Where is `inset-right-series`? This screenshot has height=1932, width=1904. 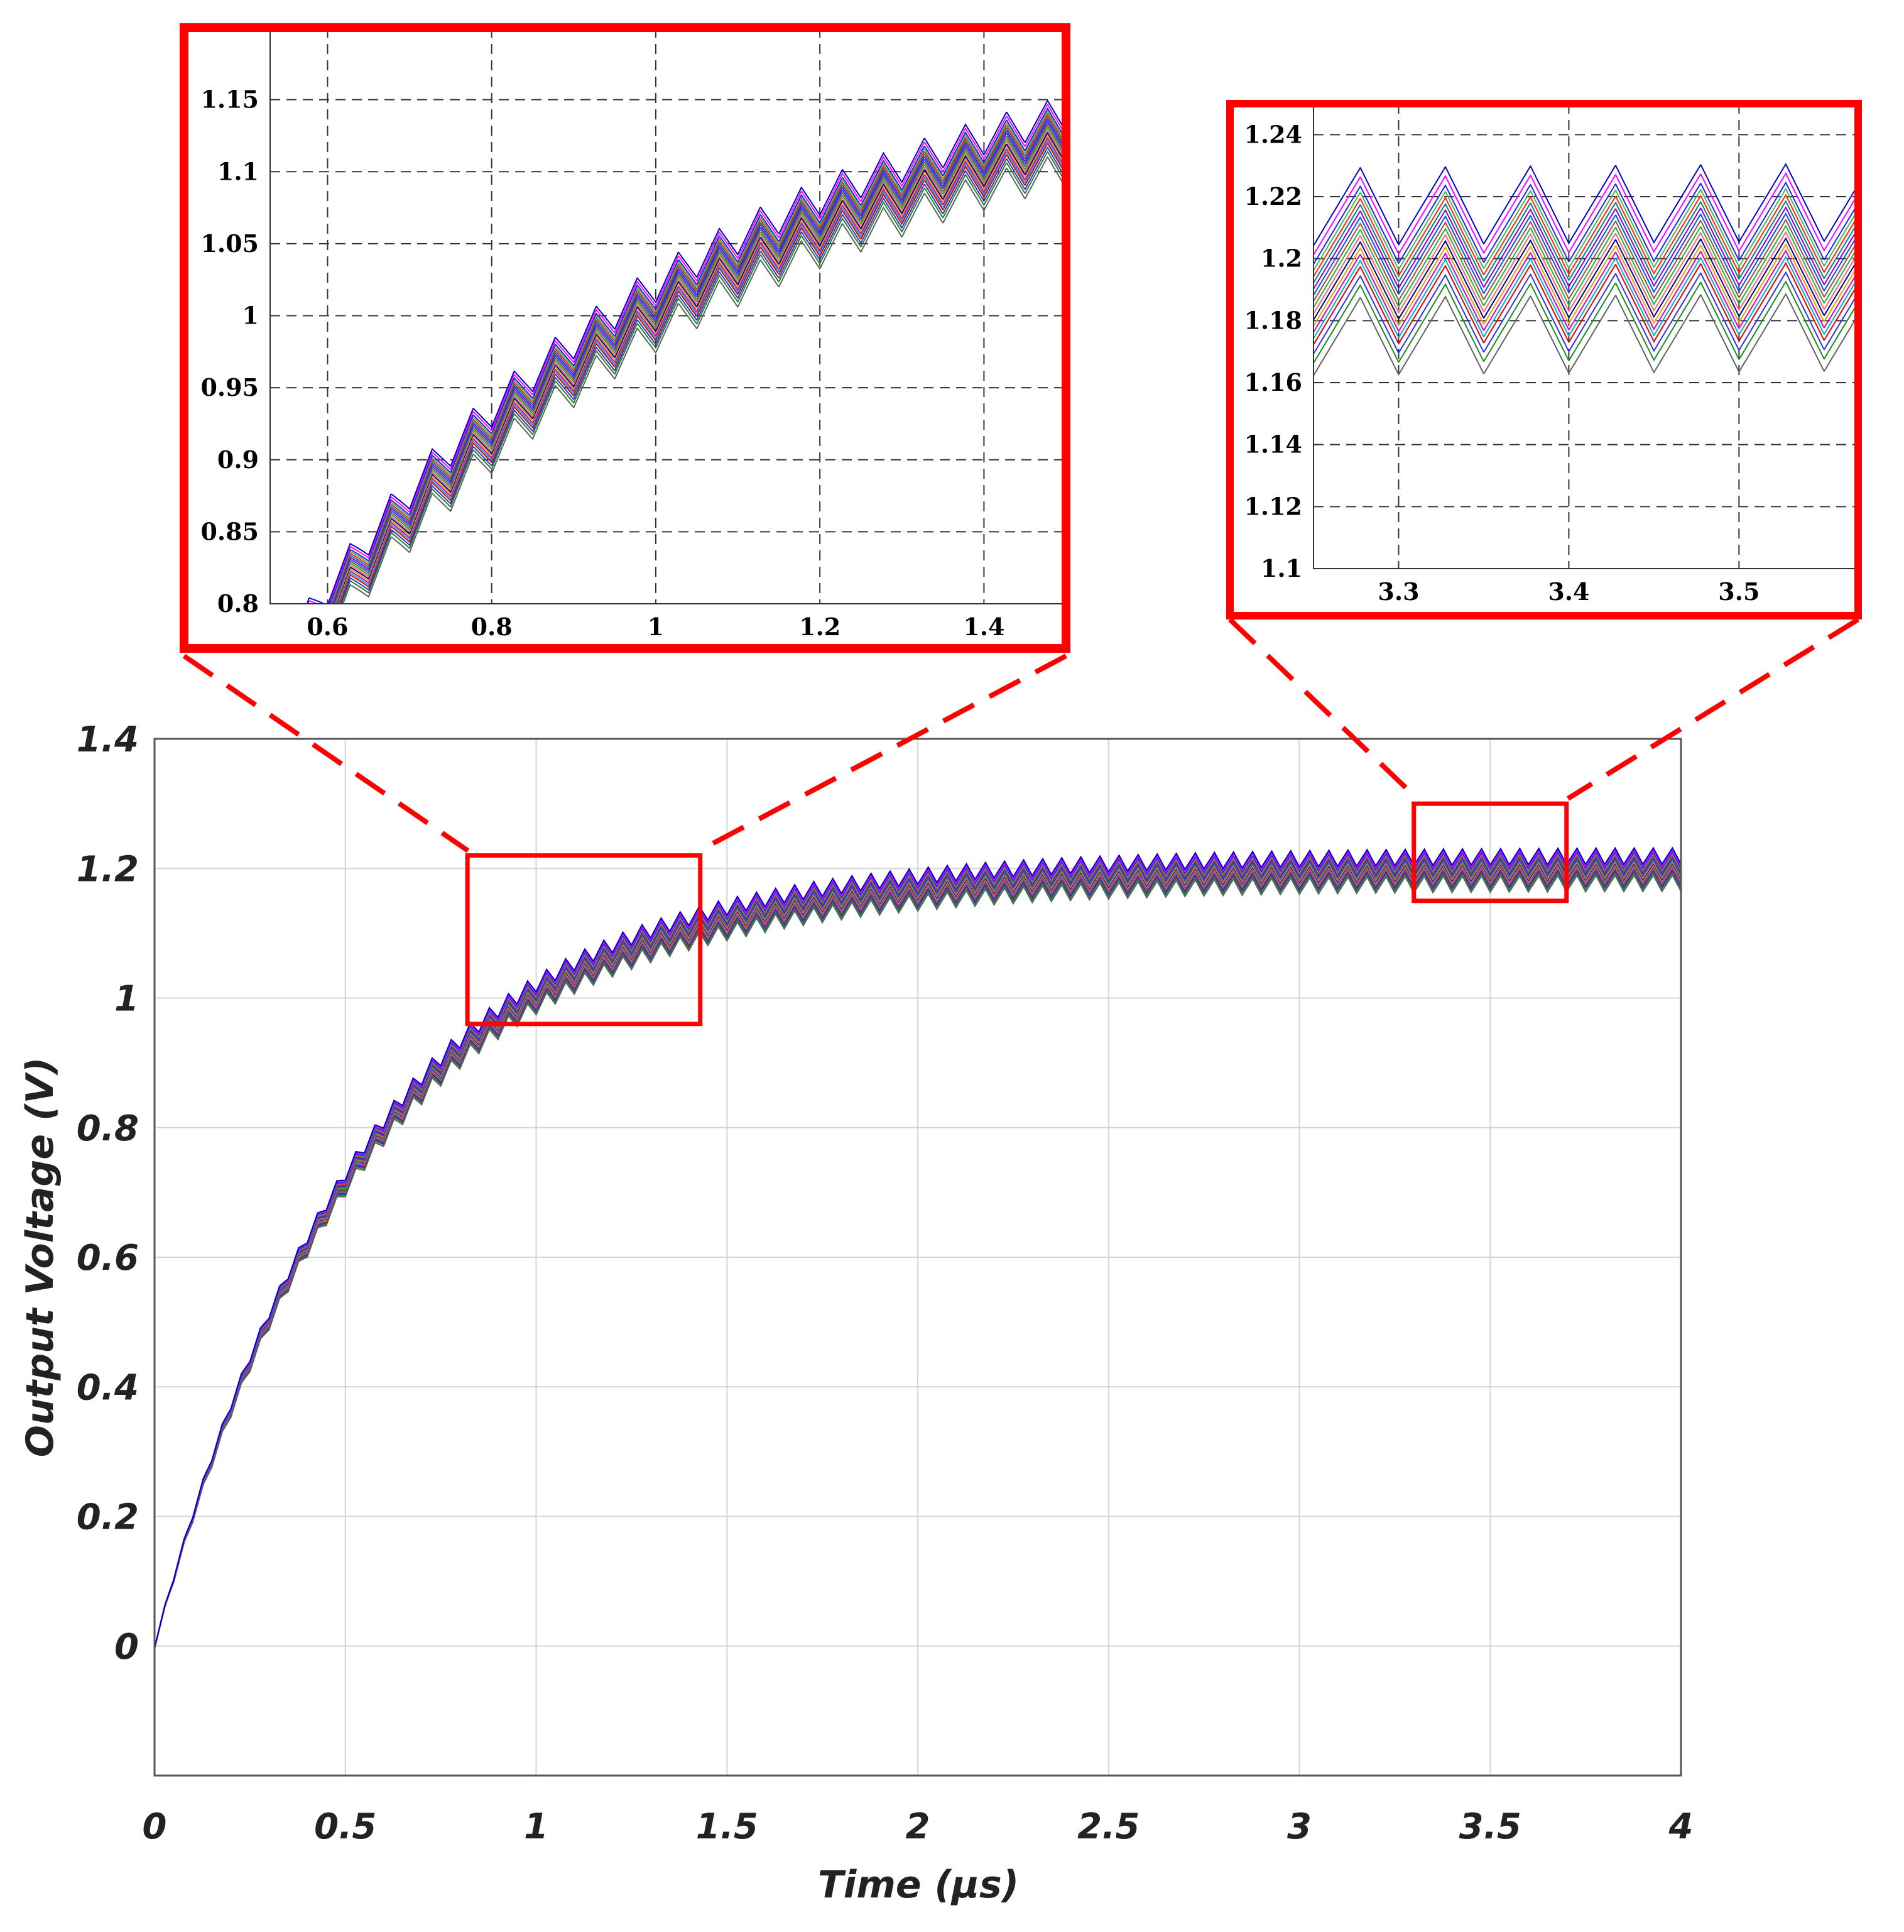 inset-right-series is located at coordinates (1586, 269).